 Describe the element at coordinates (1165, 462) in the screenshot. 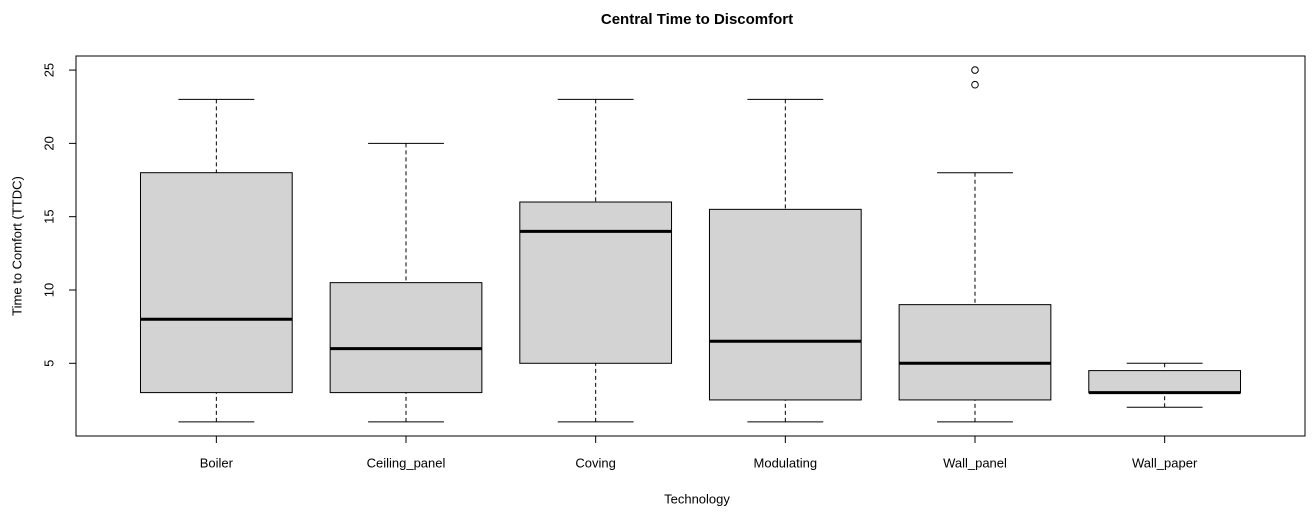

I see `x-tick-label: Wall_paper` at that location.